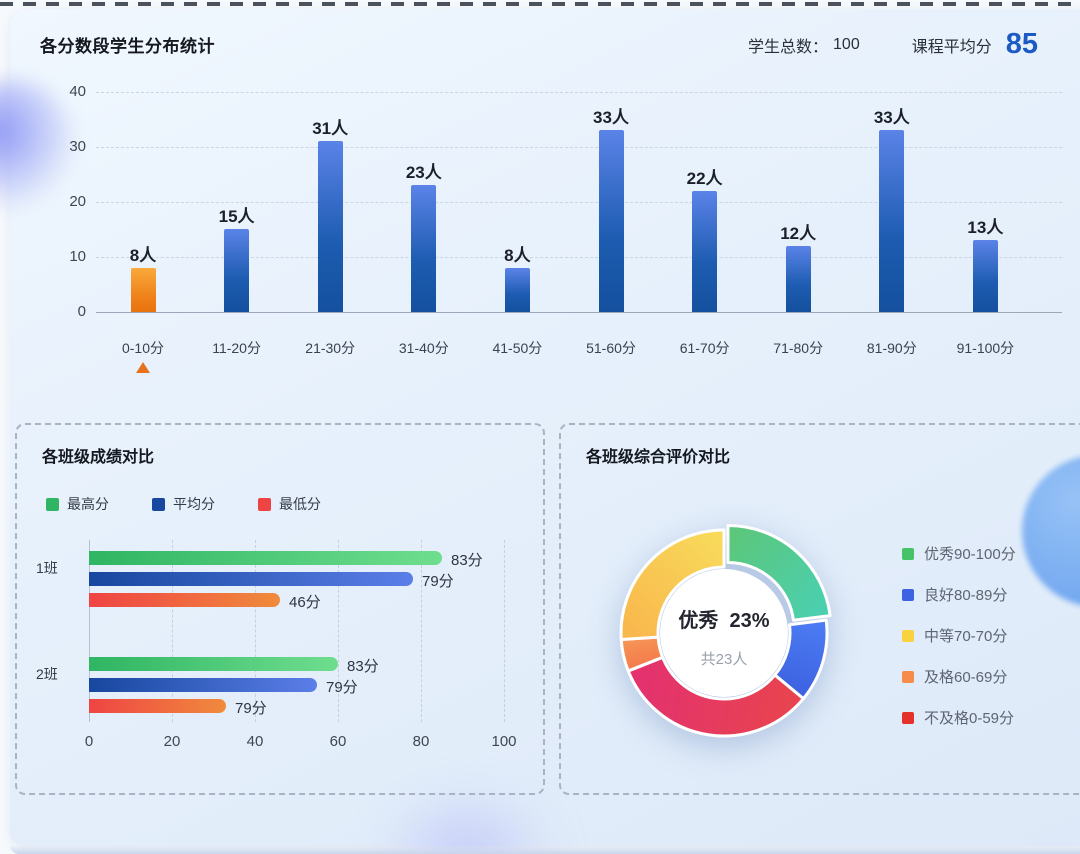 The width and height of the screenshot is (1080, 854). I want to click on distribution-bar-41-50分, so click(517, 290).